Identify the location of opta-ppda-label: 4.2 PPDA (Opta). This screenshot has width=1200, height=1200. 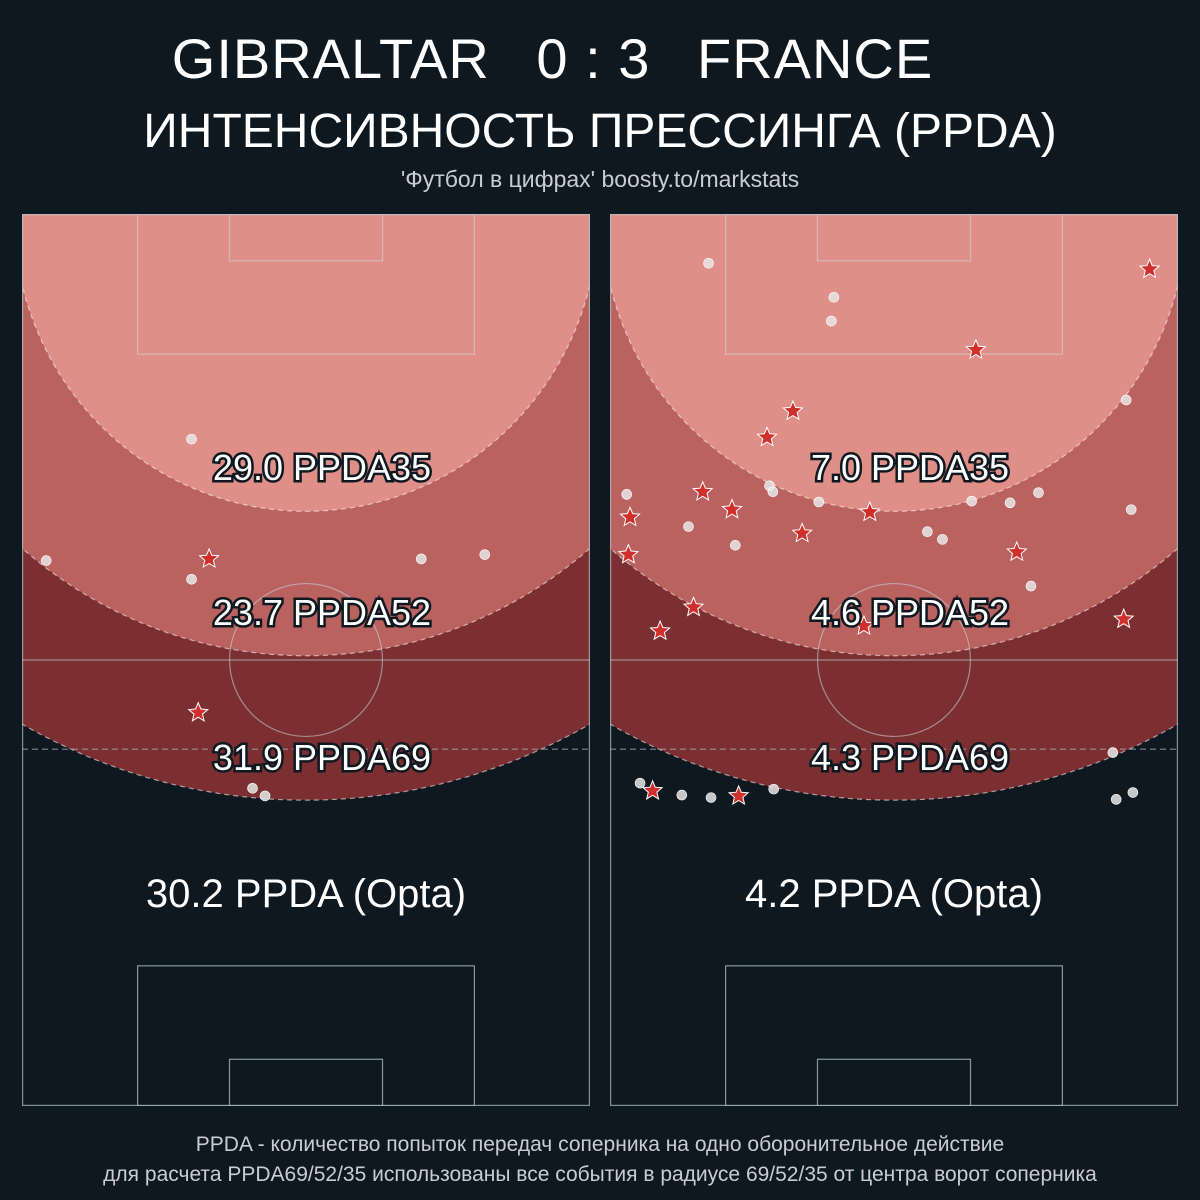
(894, 894).